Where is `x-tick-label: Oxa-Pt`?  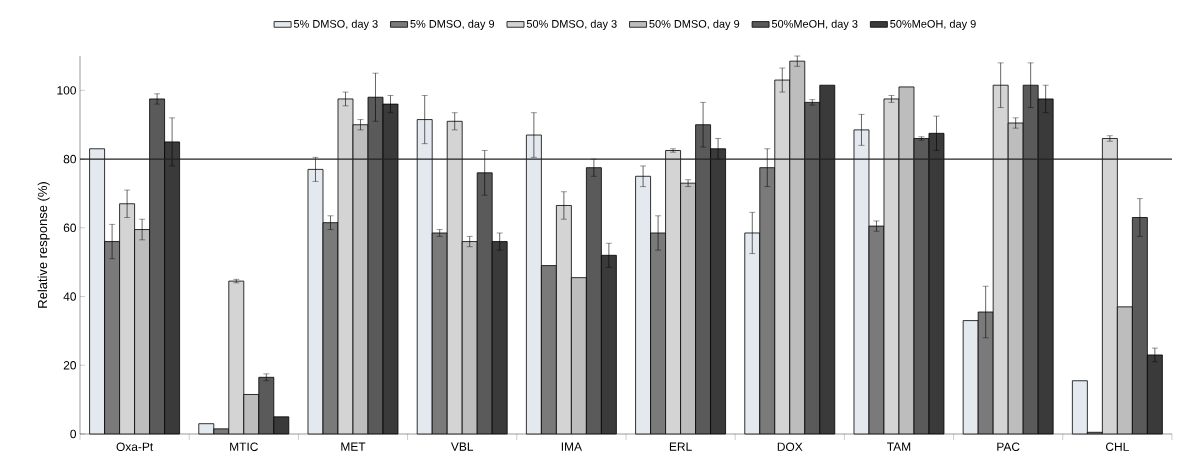 x-tick-label: Oxa-Pt is located at coordinates (135, 446).